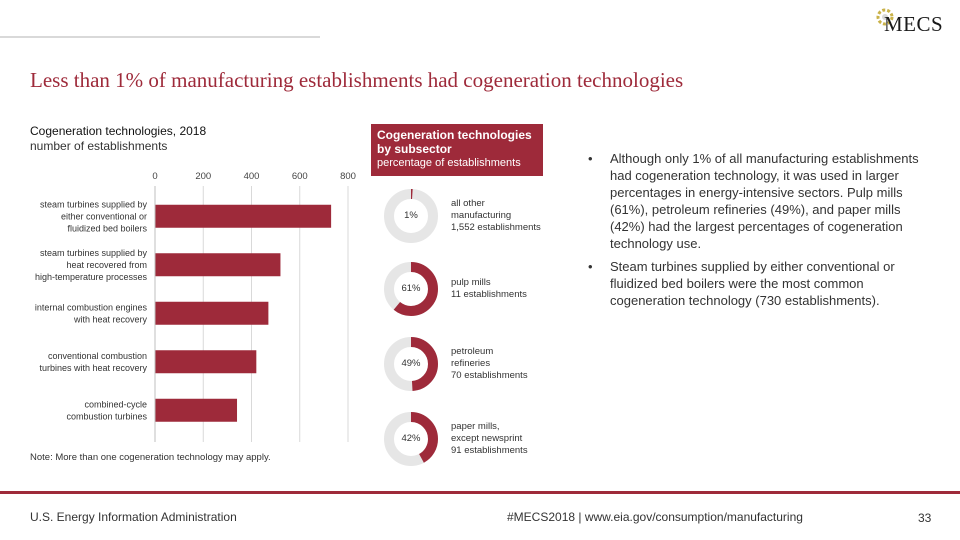 This screenshot has width=960, height=540. Describe the element at coordinates (506, 364) in the screenshot. I see `donut-category-label: petroleum refineries 70 establishments` at that location.